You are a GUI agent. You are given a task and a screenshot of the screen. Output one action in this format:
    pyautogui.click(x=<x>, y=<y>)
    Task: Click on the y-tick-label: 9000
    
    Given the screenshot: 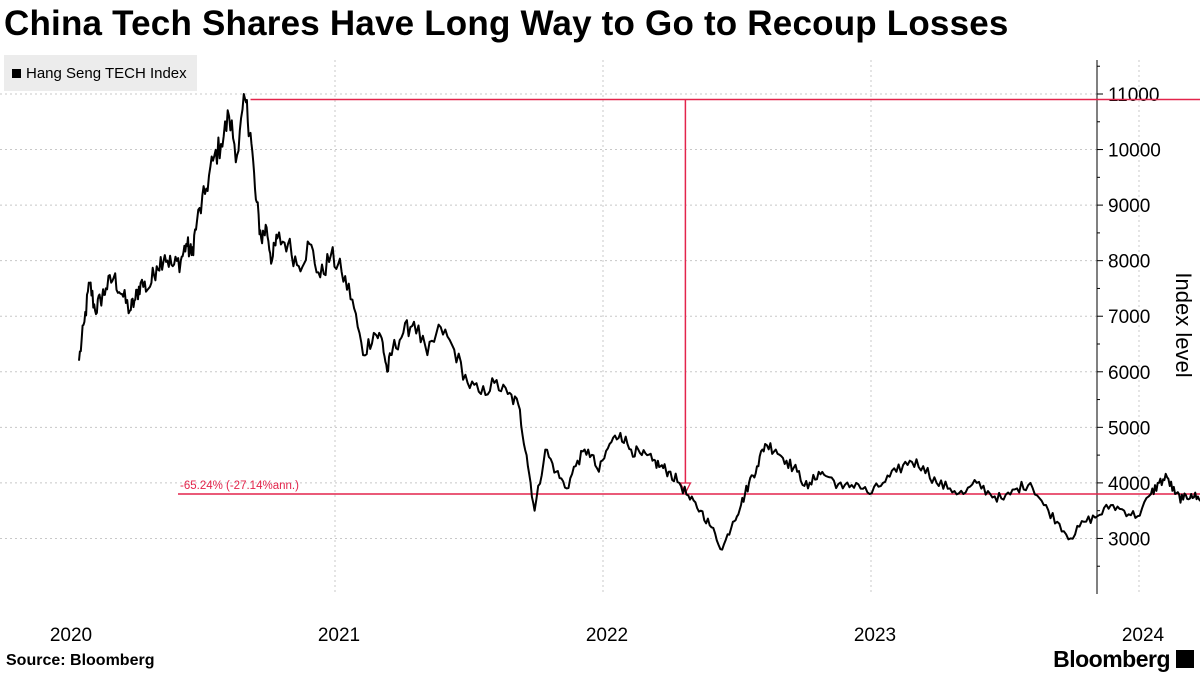 What is the action you would take?
    pyautogui.click(x=1129, y=206)
    